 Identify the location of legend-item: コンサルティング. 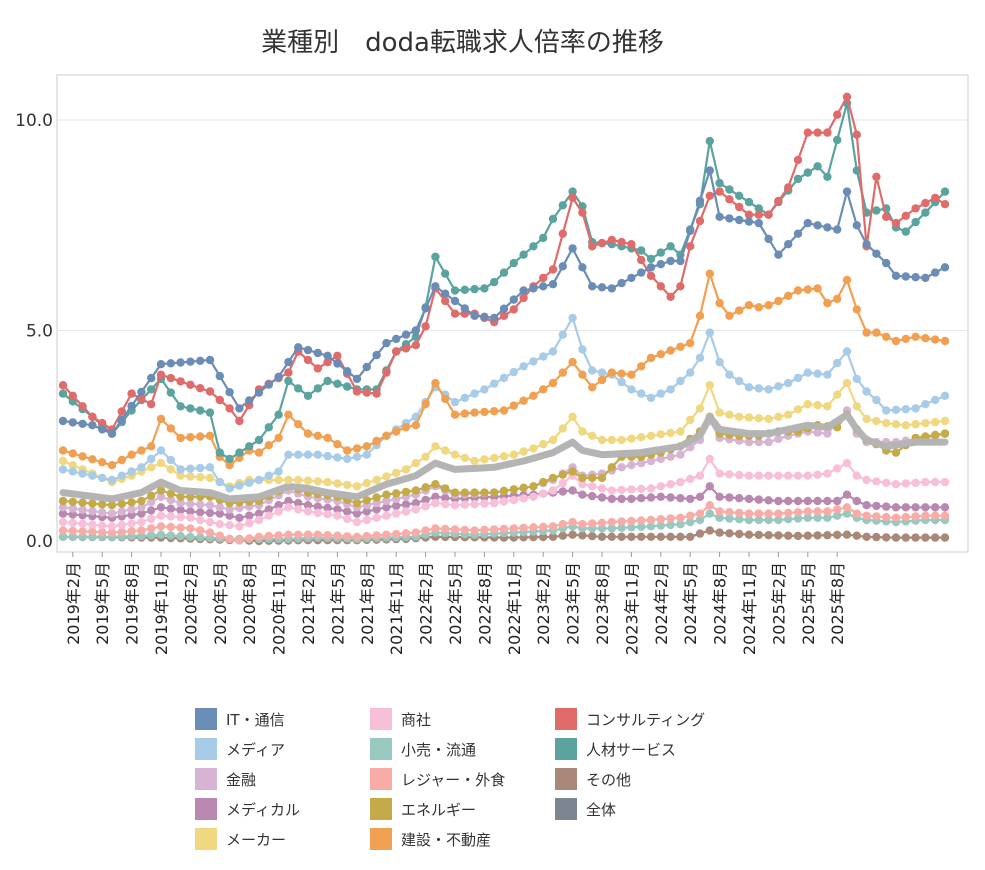
(630, 719).